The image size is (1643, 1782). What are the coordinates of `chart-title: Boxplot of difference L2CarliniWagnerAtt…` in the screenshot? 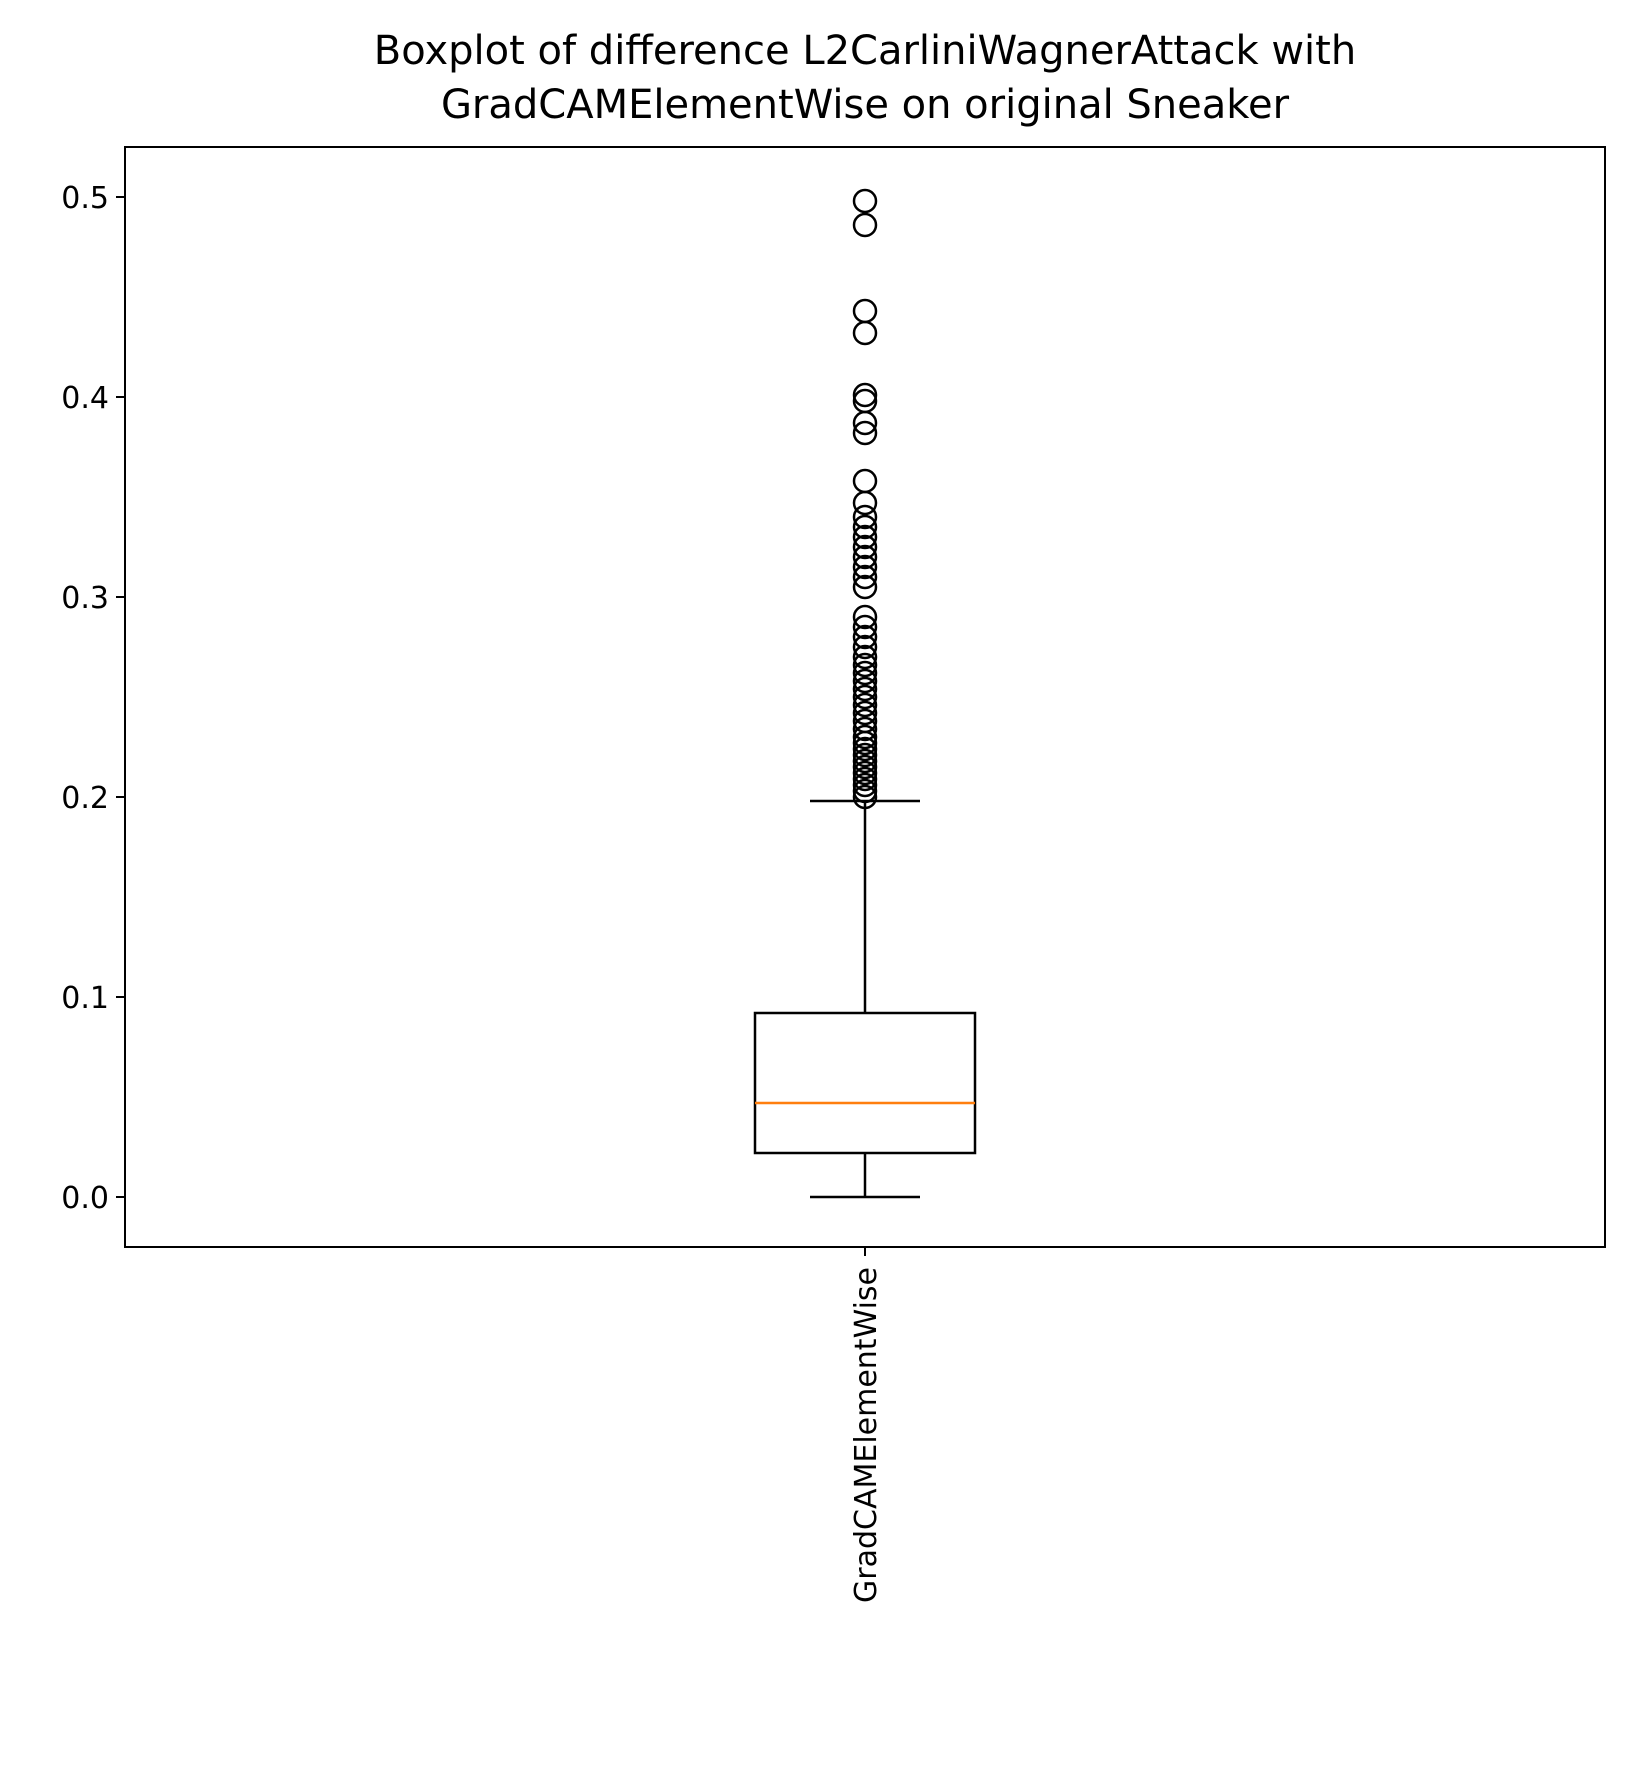 It's located at (865, 78).